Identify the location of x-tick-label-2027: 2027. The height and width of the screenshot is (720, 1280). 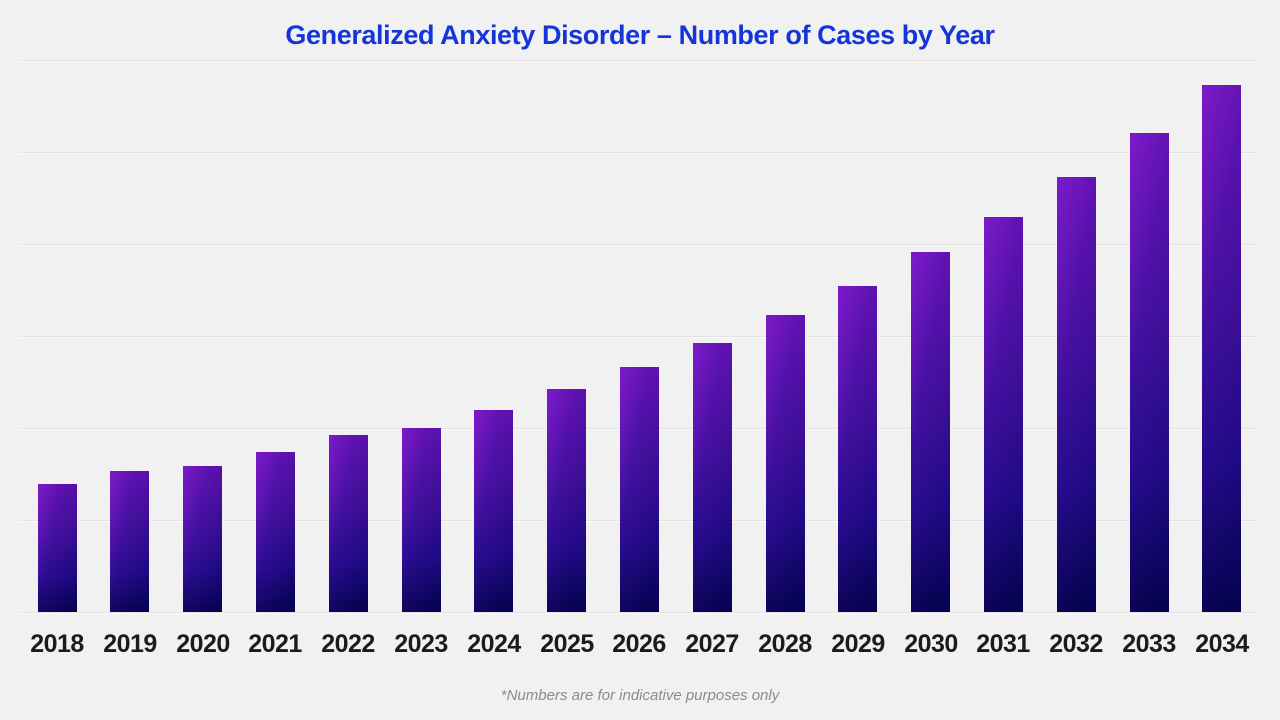
(712, 644).